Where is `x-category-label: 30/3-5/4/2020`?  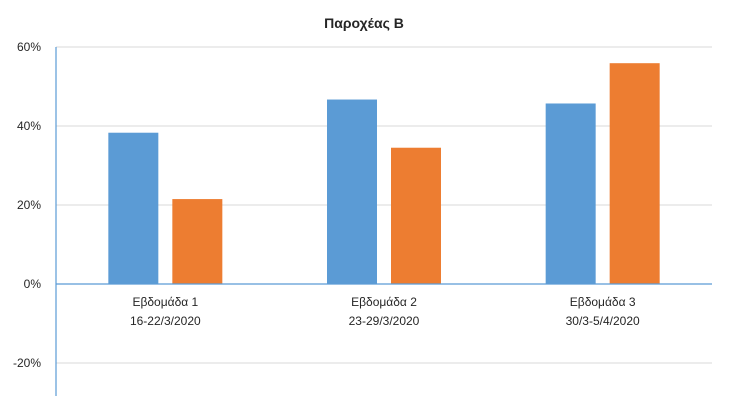 x-category-label: 30/3-5/4/2020 is located at coordinates (603, 321).